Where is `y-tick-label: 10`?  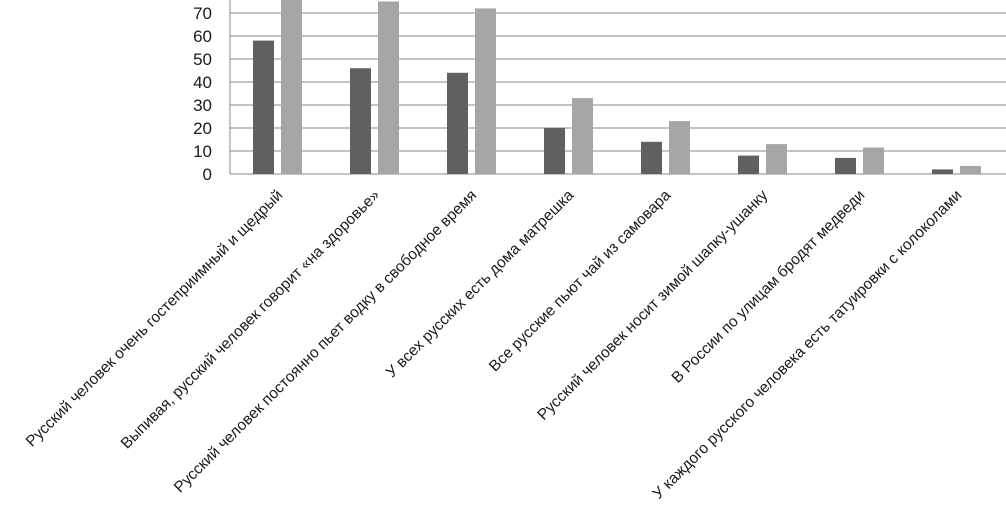
y-tick-label: 10 is located at coordinates (202, 151).